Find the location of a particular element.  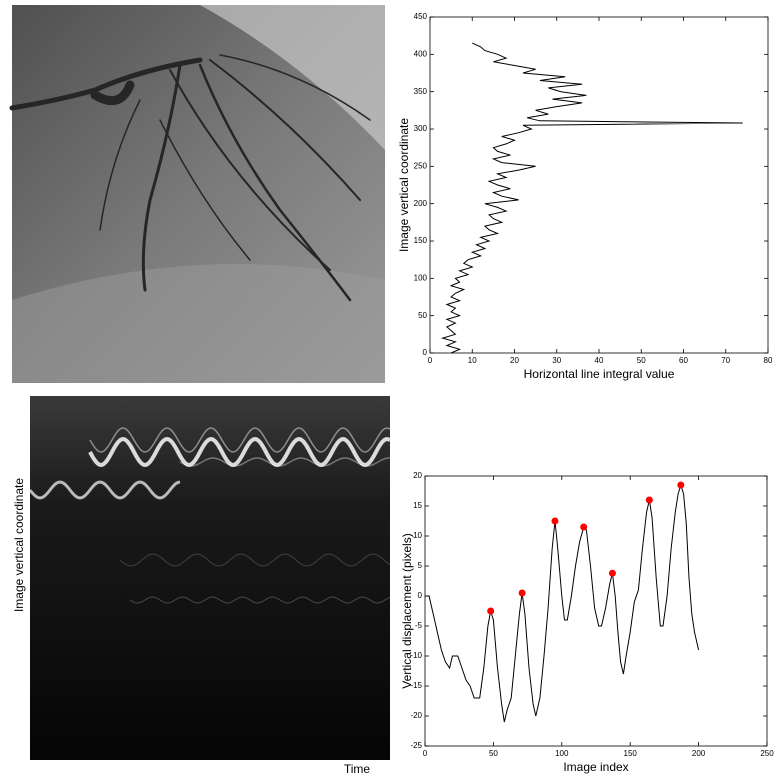

y-tick-label: -20 is located at coordinates (416, 715).